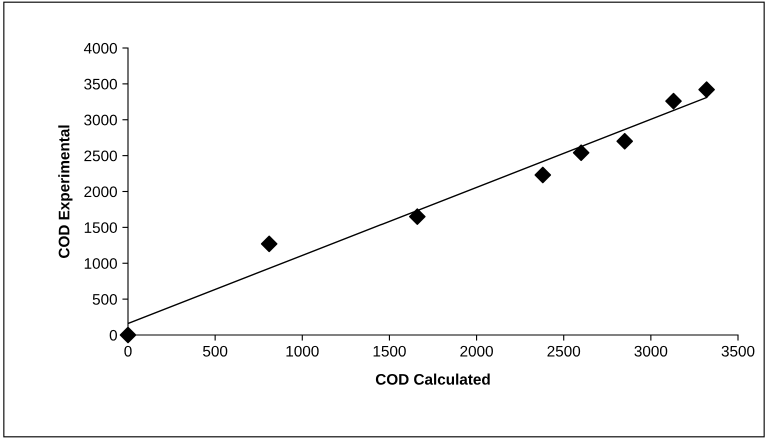 The width and height of the screenshot is (768, 439). Describe the element at coordinates (104, 299) in the screenshot. I see `y-tick-label: 500` at that location.